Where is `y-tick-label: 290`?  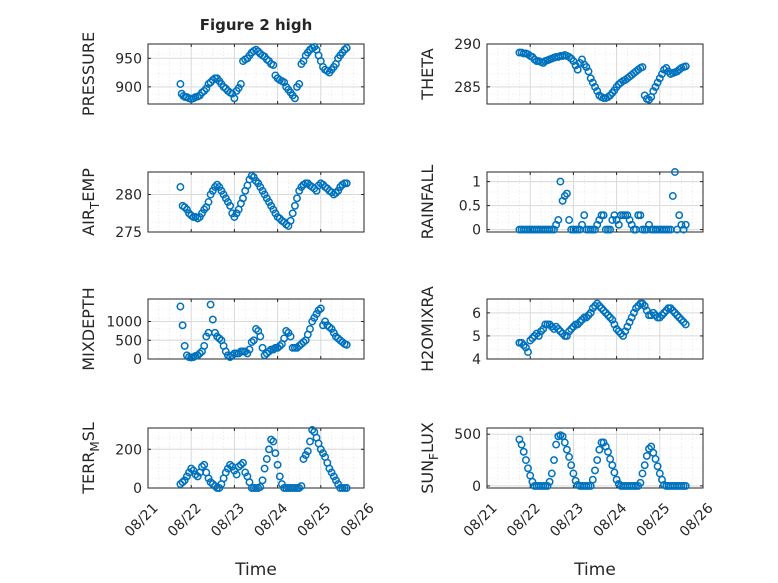 y-tick-label: 290 is located at coordinates (467, 45).